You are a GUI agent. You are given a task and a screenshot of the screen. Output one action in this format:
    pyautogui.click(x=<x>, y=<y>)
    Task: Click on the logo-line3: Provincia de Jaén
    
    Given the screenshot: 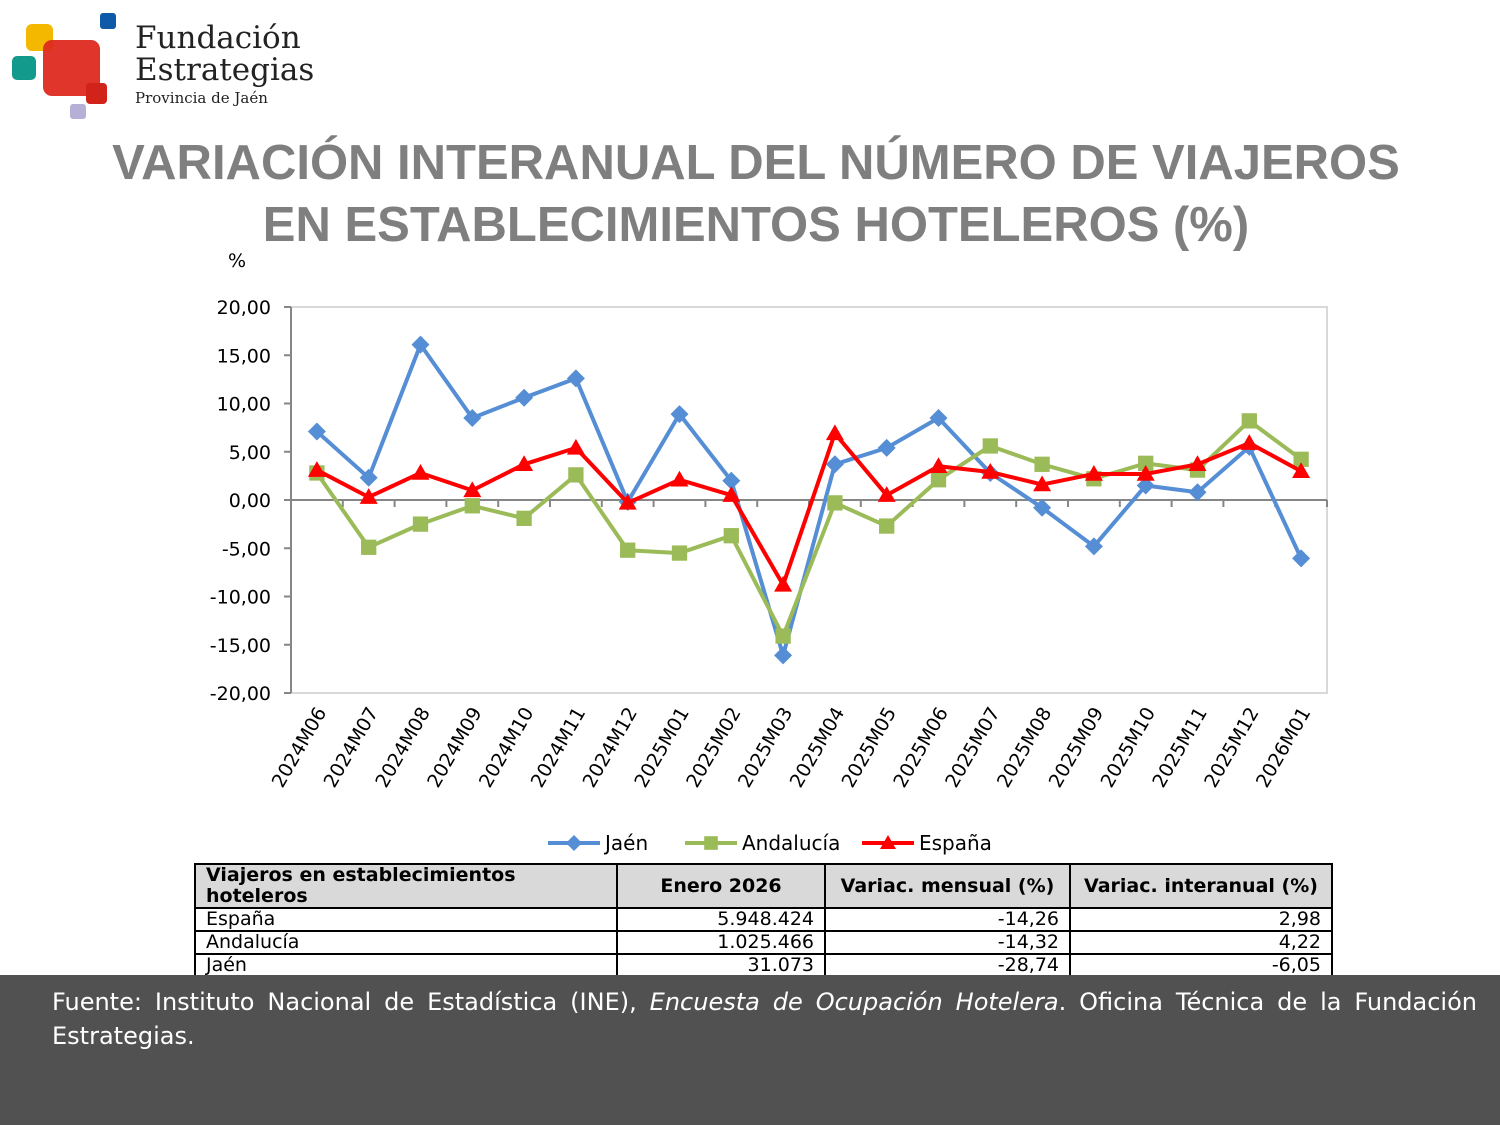 What is the action you would take?
    pyautogui.click(x=201, y=98)
    